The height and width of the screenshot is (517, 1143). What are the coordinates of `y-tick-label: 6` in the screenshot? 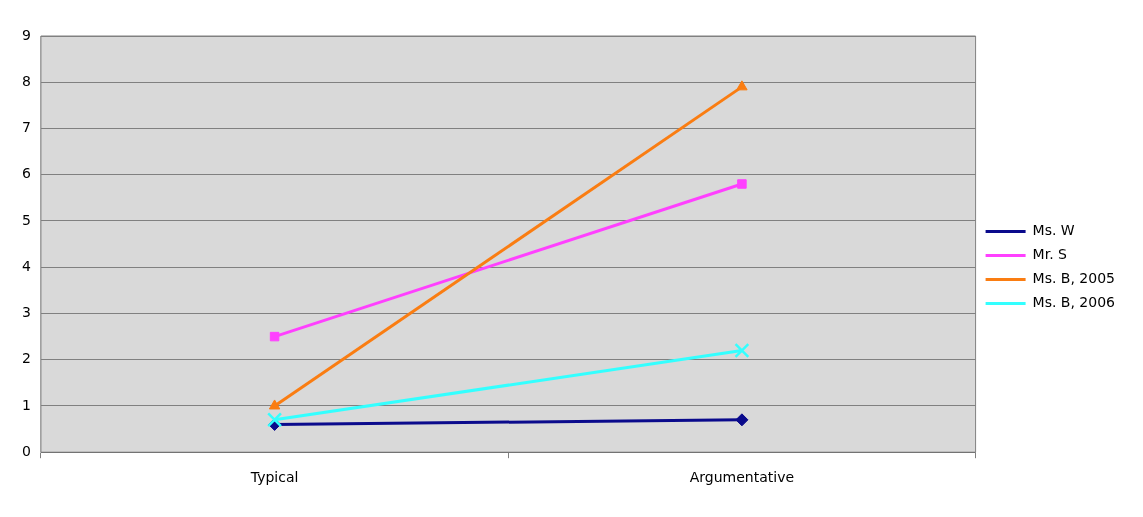 It's located at (26, 173).